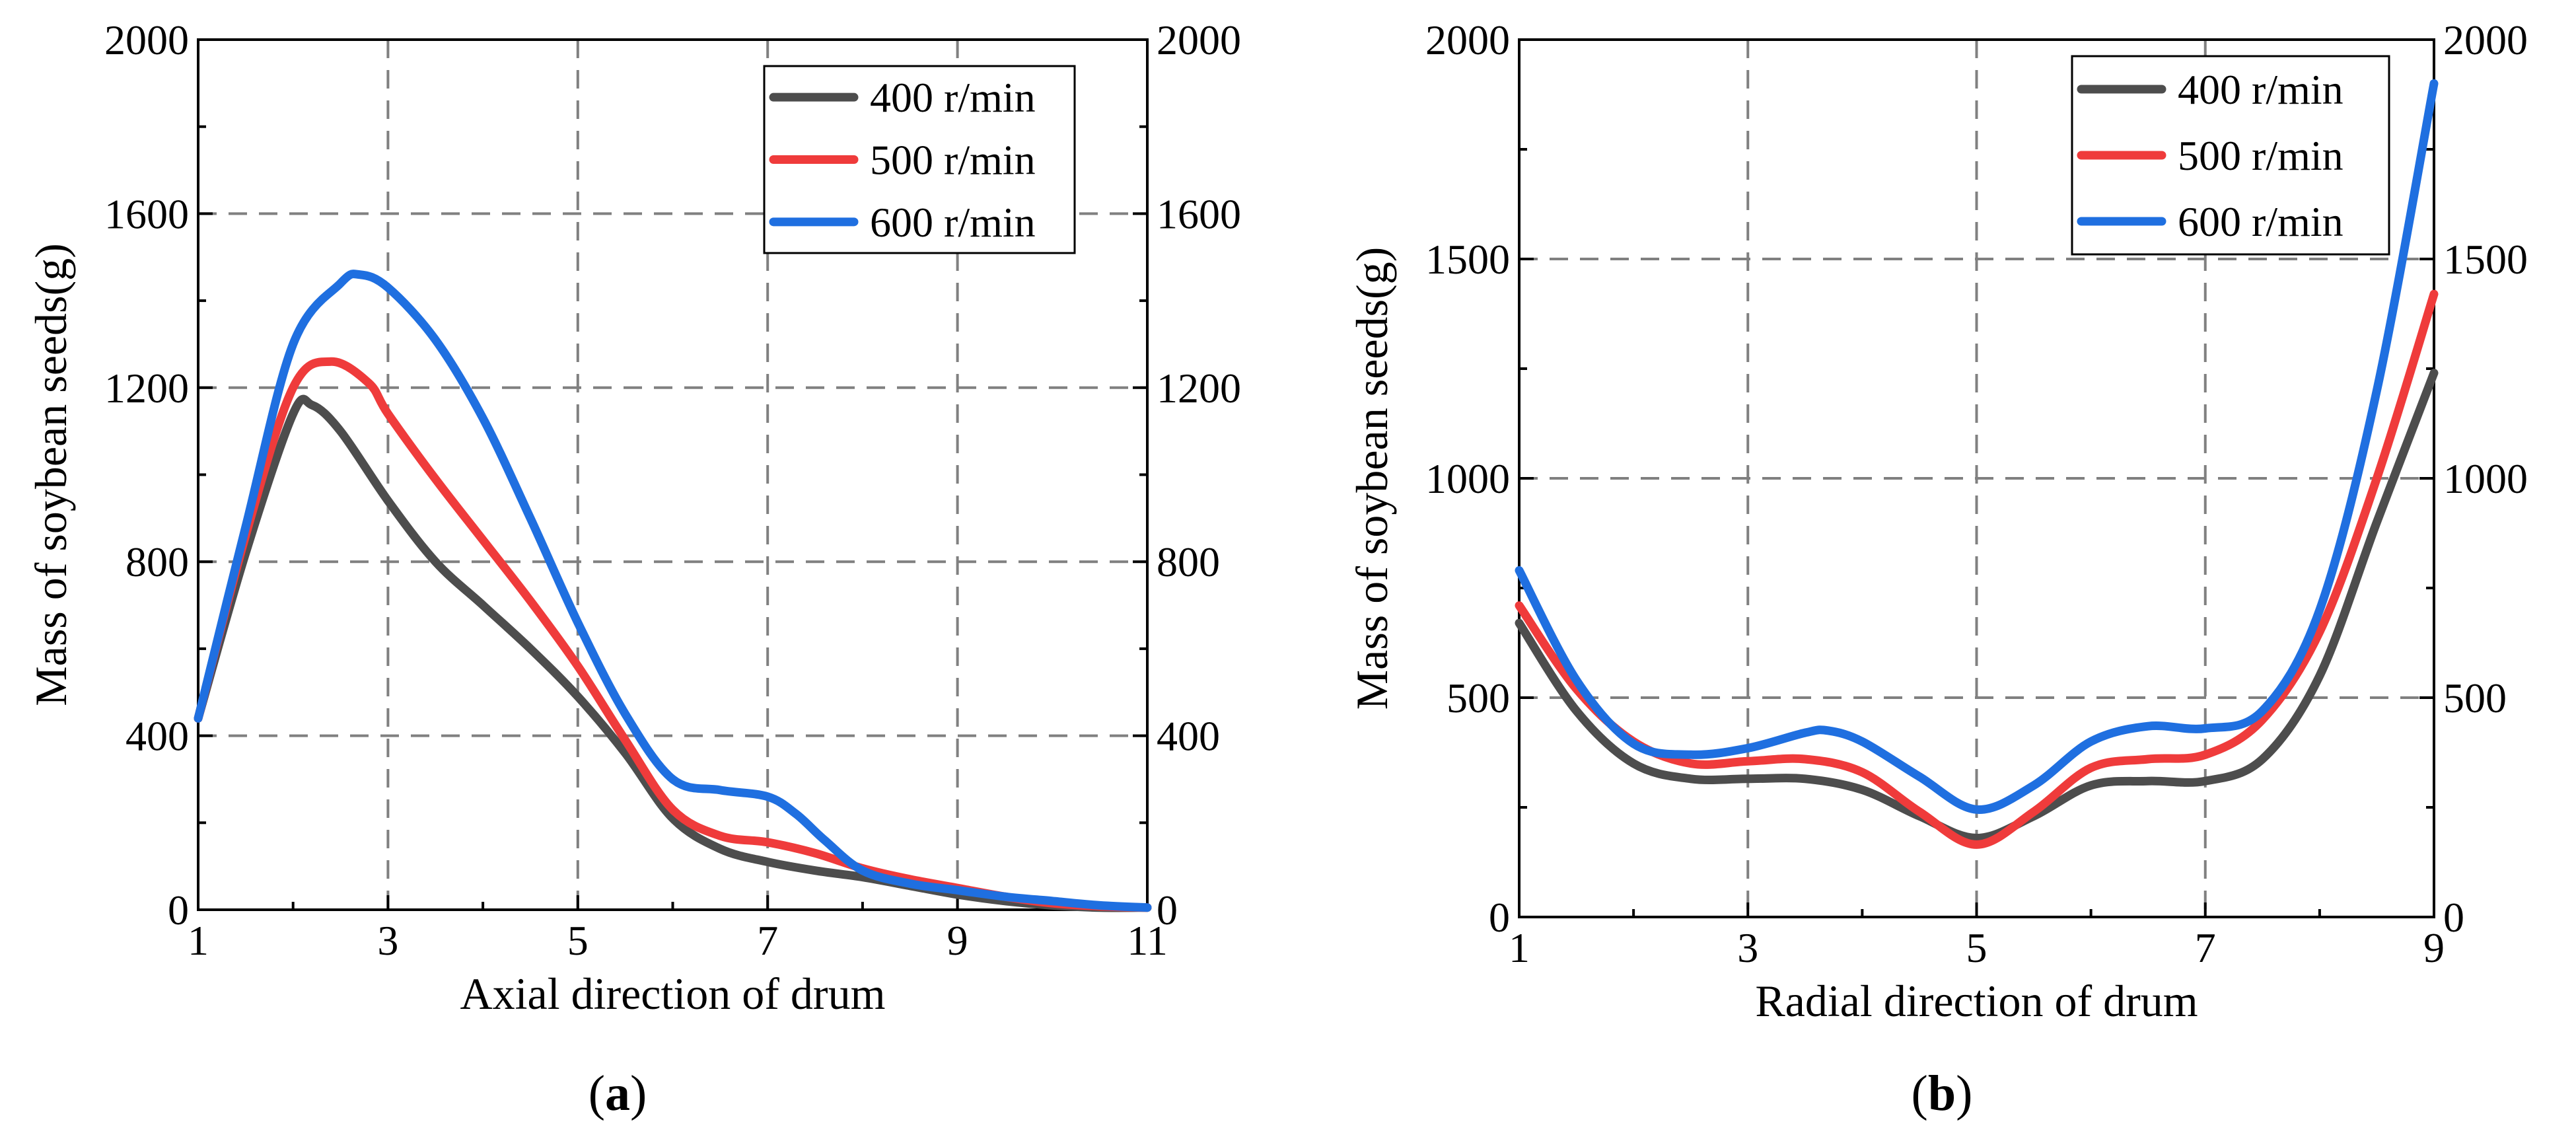  I want to click on y-right-tick-label: 800, so click(1188, 561).